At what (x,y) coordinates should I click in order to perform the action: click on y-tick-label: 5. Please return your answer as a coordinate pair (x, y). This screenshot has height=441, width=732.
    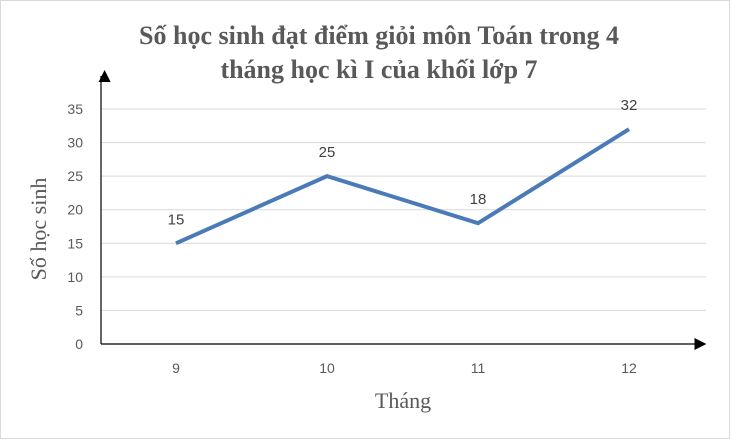
    Looking at the image, I should click on (79, 310).